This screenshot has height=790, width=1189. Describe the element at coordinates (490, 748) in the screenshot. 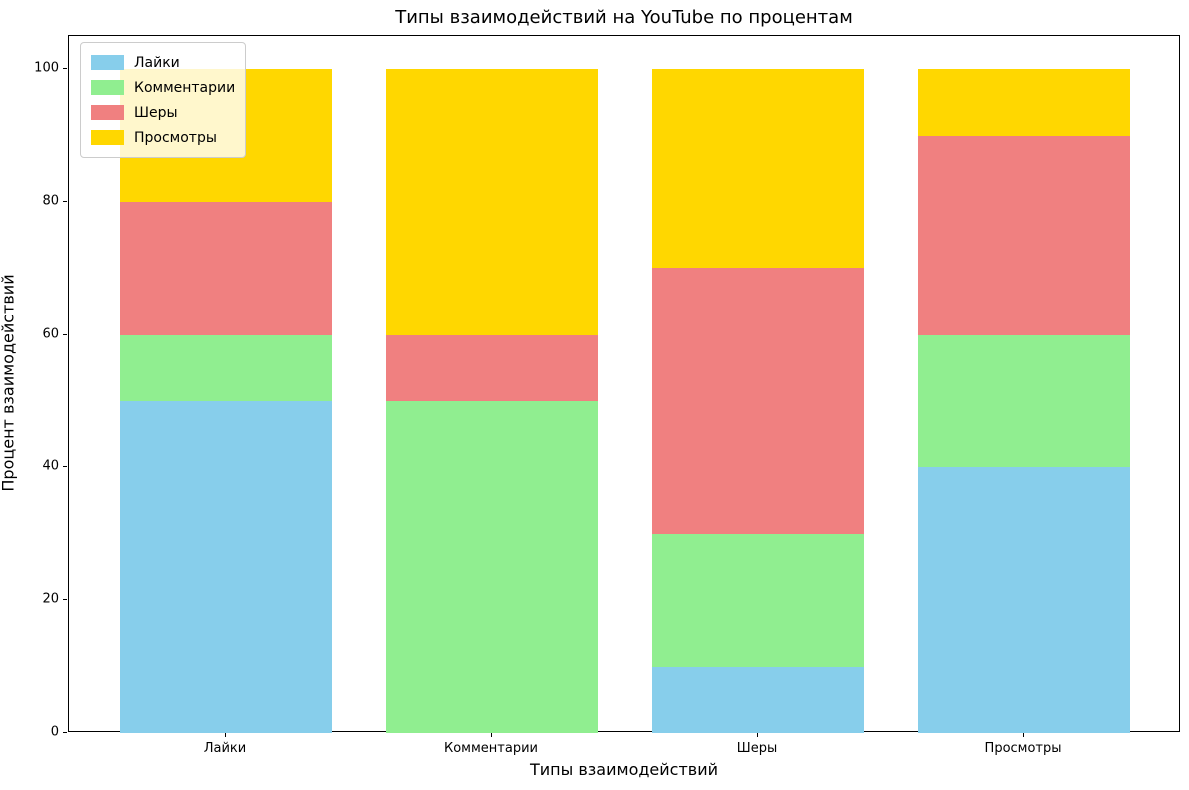

I see `x-tick-label: Комментарии` at that location.